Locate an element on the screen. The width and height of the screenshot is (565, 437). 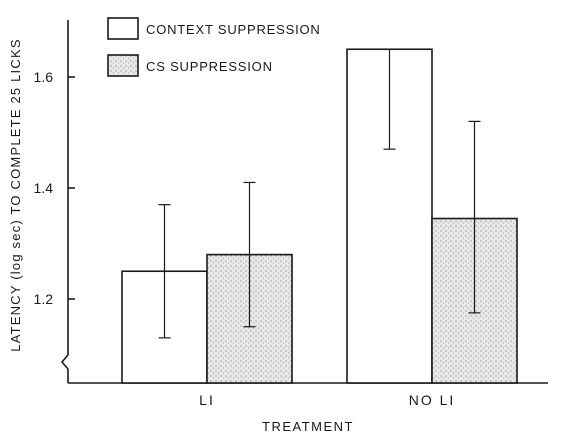
legend-swatch-cs is located at coordinates (123, 65).